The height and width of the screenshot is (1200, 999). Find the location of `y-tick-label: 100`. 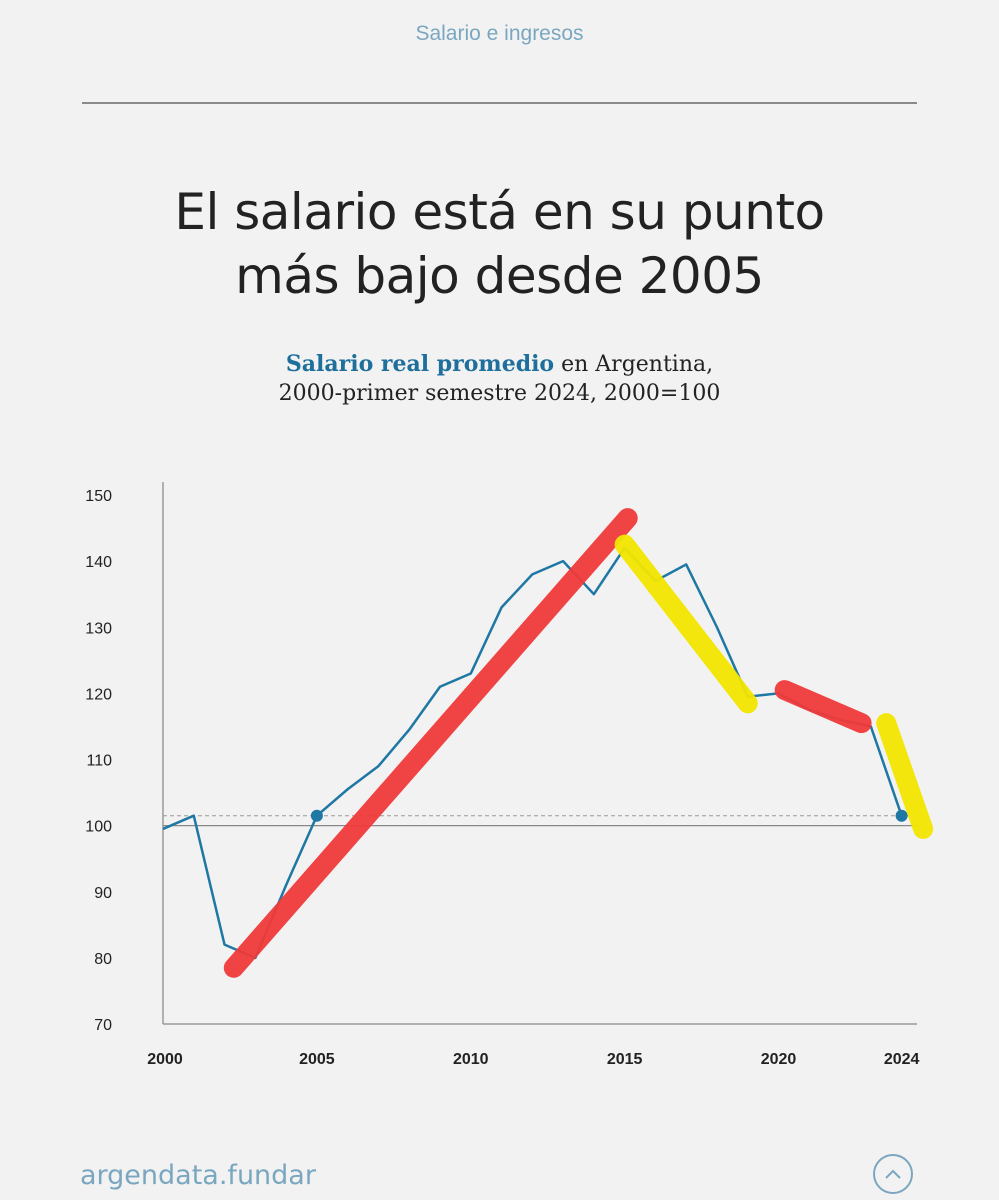

y-tick-label: 100 is located at coordinates (98, 827).